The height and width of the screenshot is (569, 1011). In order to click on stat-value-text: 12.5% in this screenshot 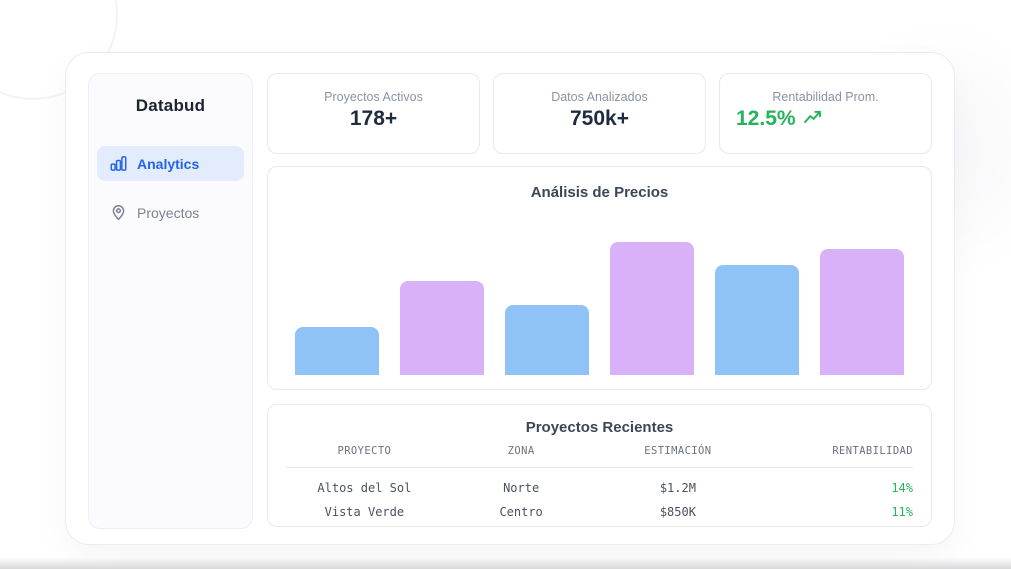, I will do `click(766, 118)`.